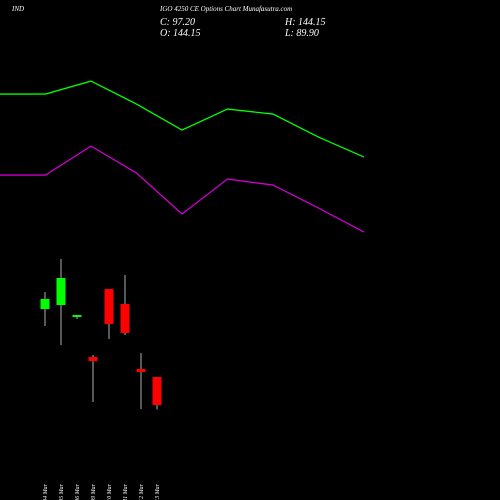 The width and height of the screenshot is (500, 500). I want to click on x-tick-label: 04 Mar, so click(45, 491).